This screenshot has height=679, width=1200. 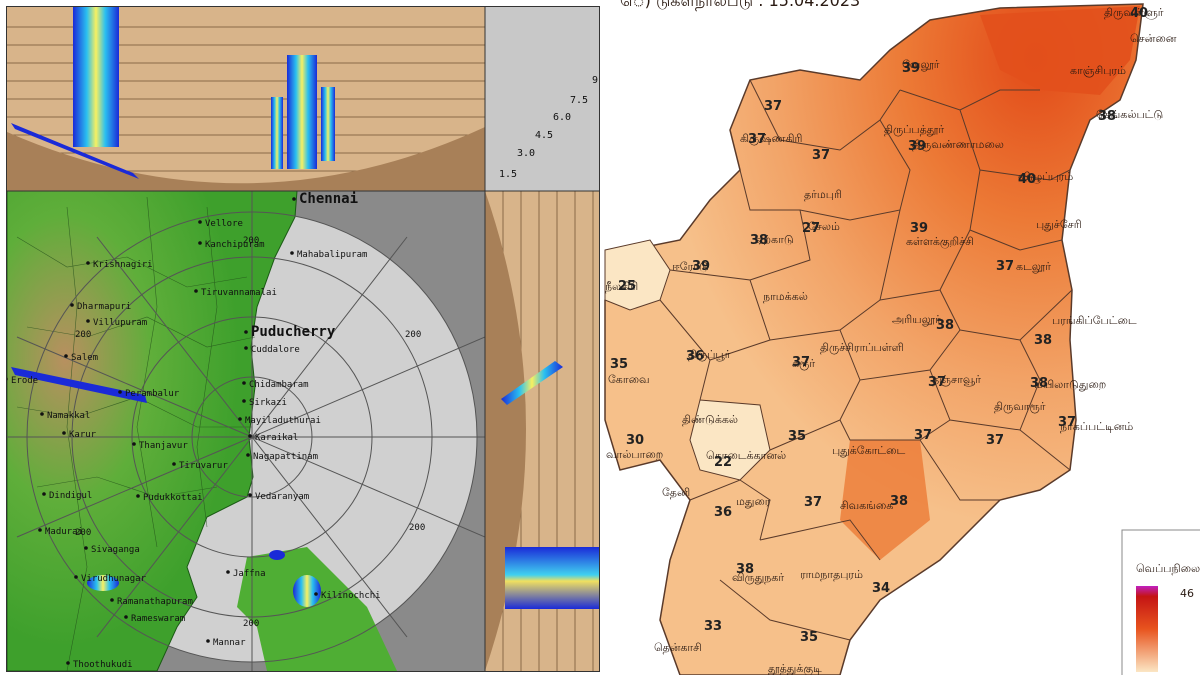 I want to click on district: விருதுநகர்38, so click(x=758, y=573).